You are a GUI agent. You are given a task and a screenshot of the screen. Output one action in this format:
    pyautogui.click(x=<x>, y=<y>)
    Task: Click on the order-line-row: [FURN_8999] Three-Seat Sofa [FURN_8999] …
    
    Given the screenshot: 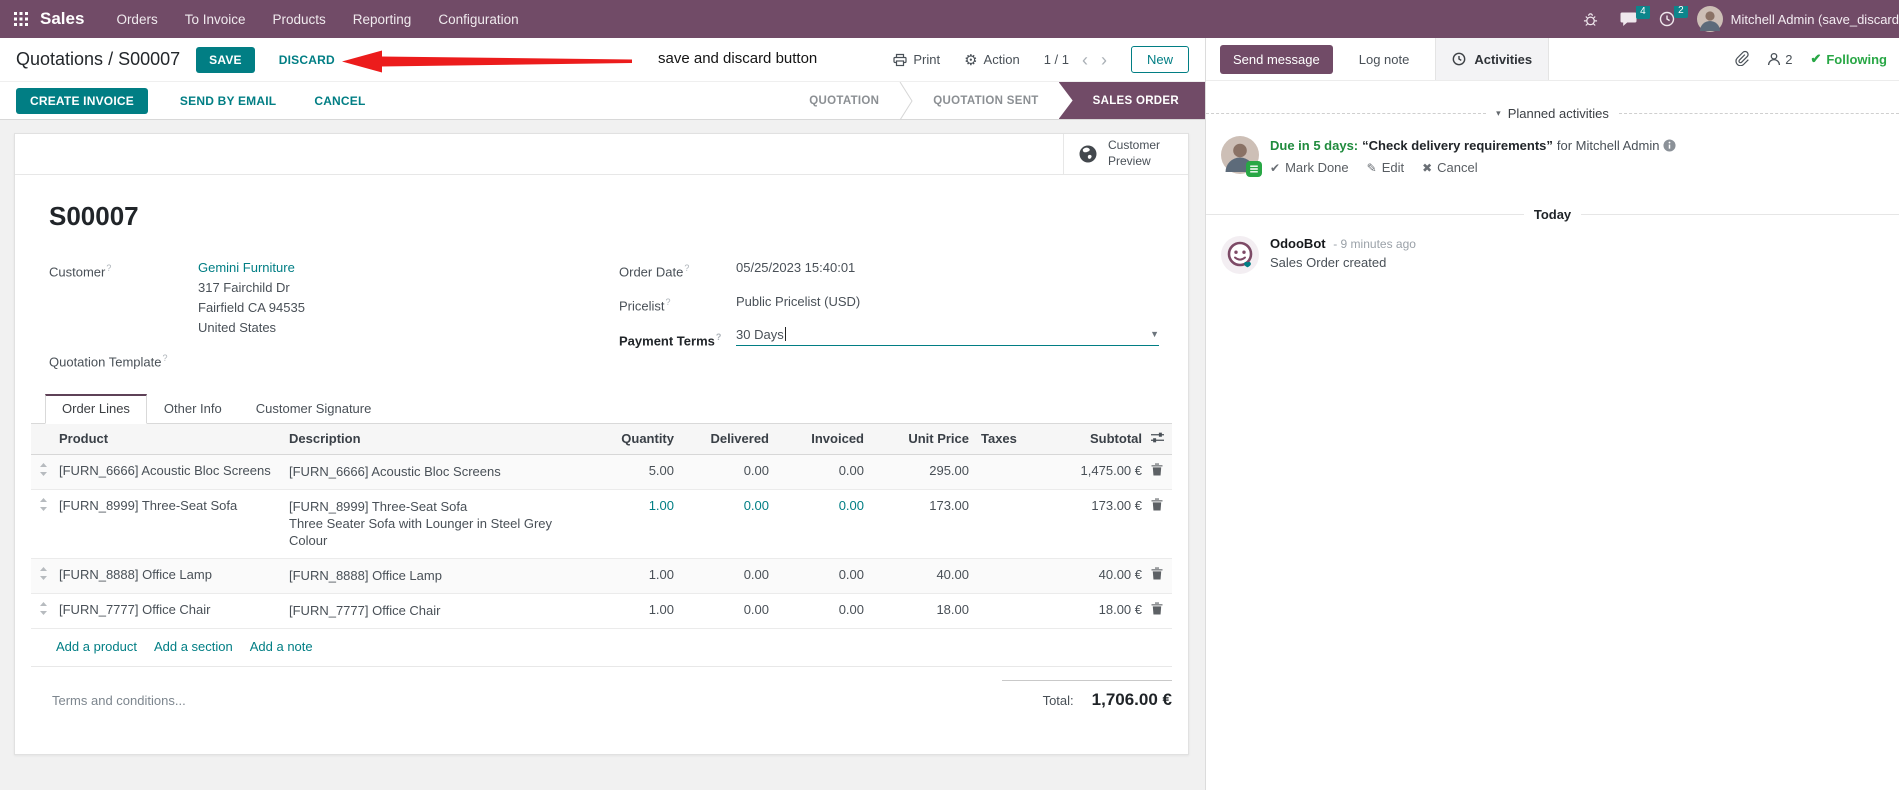 What is the action you would take?
    pyautogui.click(x=601, y=525)
    